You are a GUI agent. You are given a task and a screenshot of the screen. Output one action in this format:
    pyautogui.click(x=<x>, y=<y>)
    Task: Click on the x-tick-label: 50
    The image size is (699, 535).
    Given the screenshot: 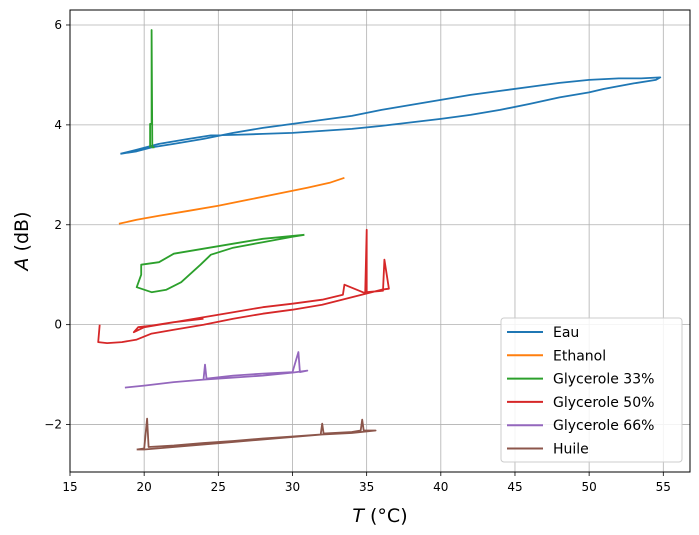 What is the action you would take?
    pyautogui.click(x=588, y=487)
    